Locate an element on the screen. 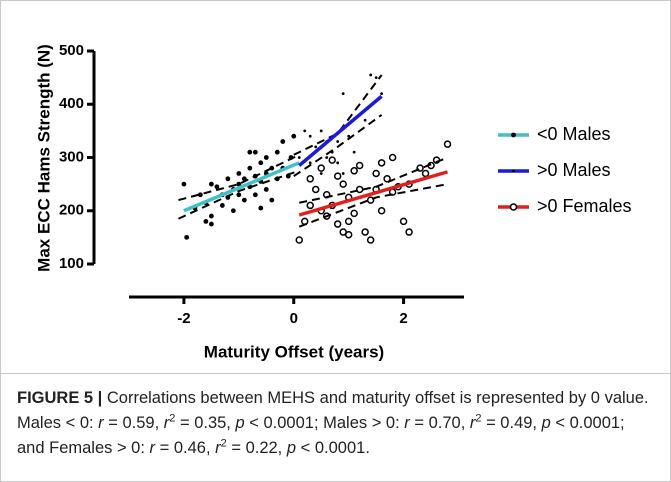  caption-text: = 0.59, is located at coordinates (133, 423).